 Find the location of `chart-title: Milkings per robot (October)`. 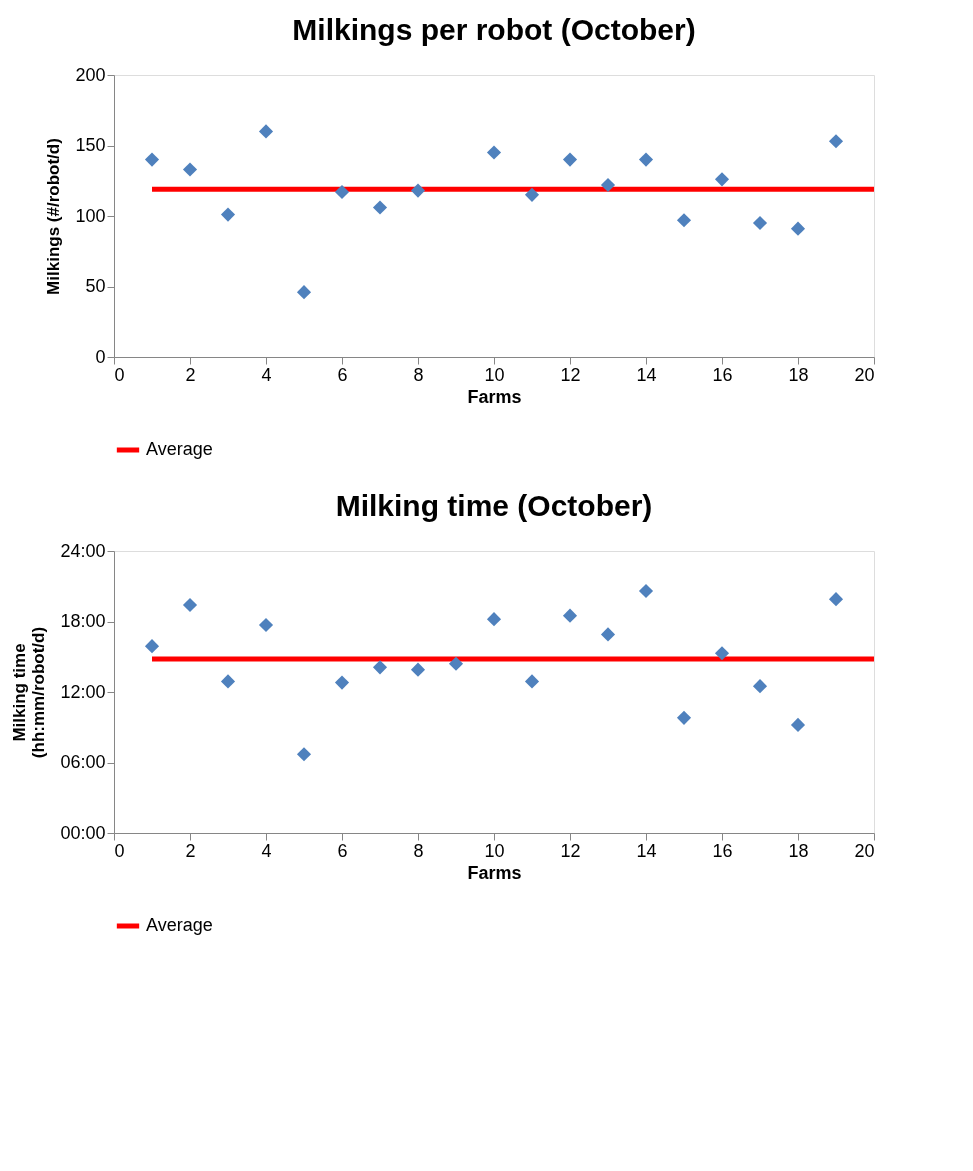

chart-title: Milkings per robot (October) is located at coordinates (494, 29).